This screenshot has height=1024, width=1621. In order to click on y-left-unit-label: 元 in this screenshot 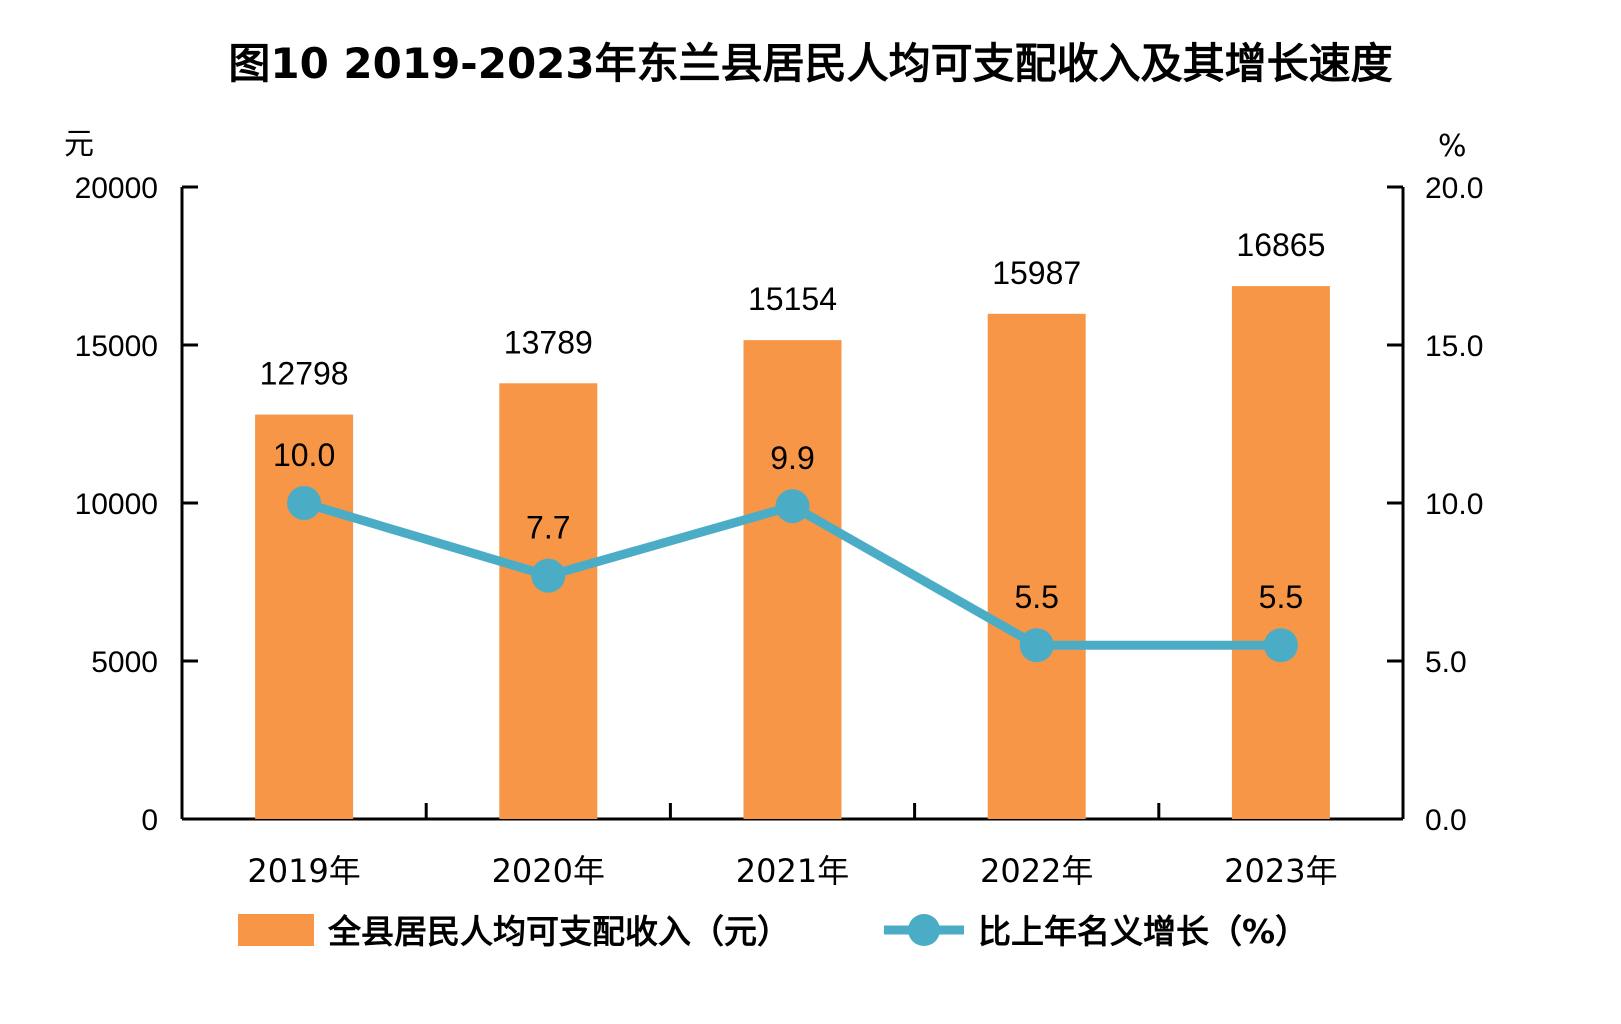, I will do `click(79, 144)`.